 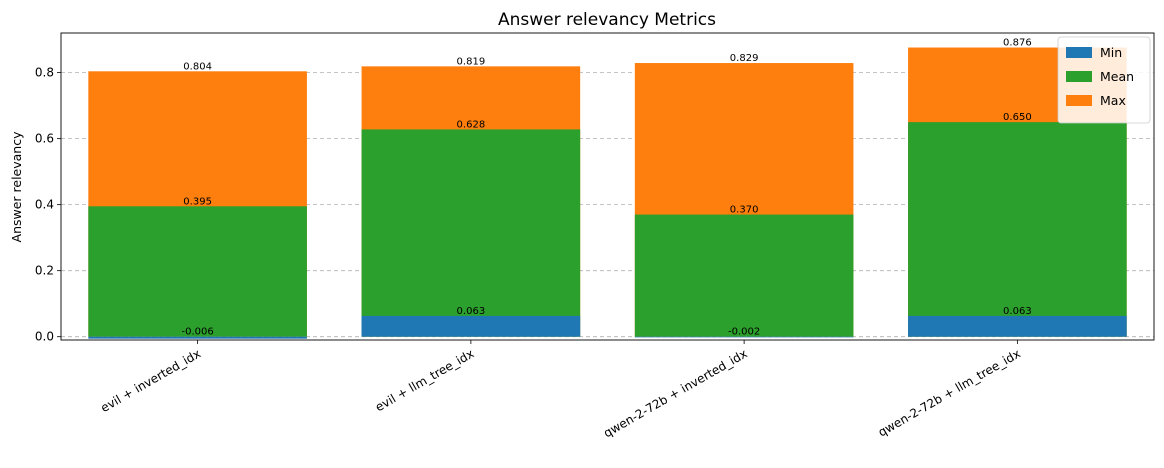 What do you see at coordinates (44, 205) in the screenshot?
I see `y-tick-label: 0.4` at bounding box center [44, 205].